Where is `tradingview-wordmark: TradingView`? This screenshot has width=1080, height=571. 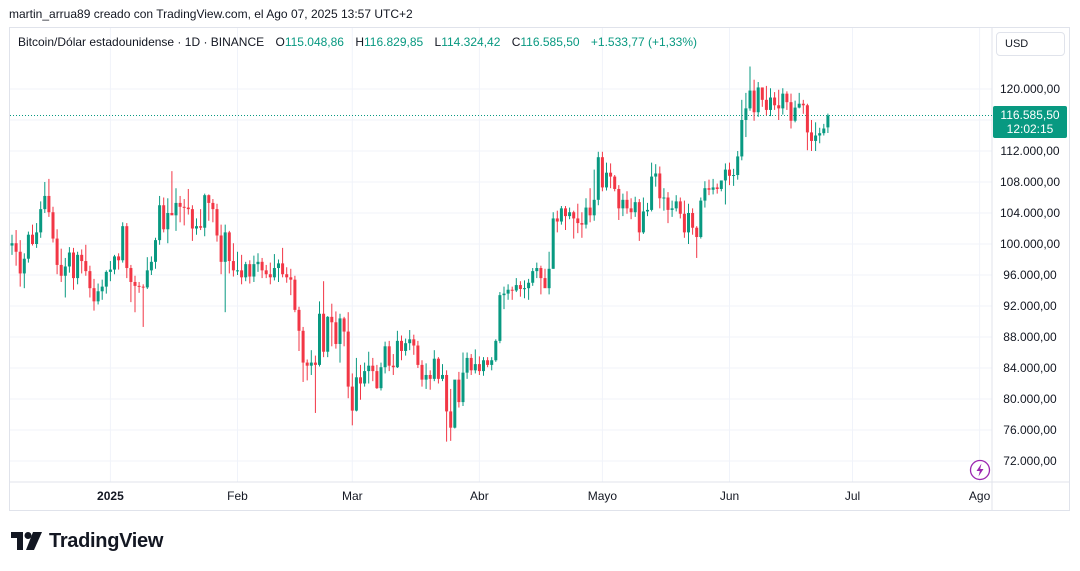 tradingview-wordmark: TradingView is located at coordinates (106, 540).